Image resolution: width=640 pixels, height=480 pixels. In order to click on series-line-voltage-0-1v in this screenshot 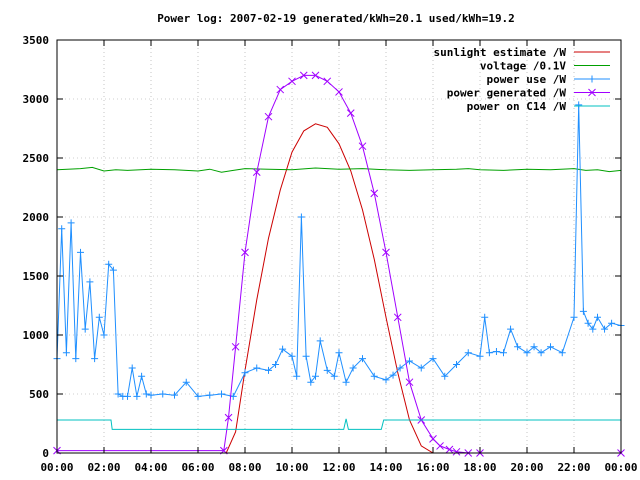, I will do `click(339, 169)`.